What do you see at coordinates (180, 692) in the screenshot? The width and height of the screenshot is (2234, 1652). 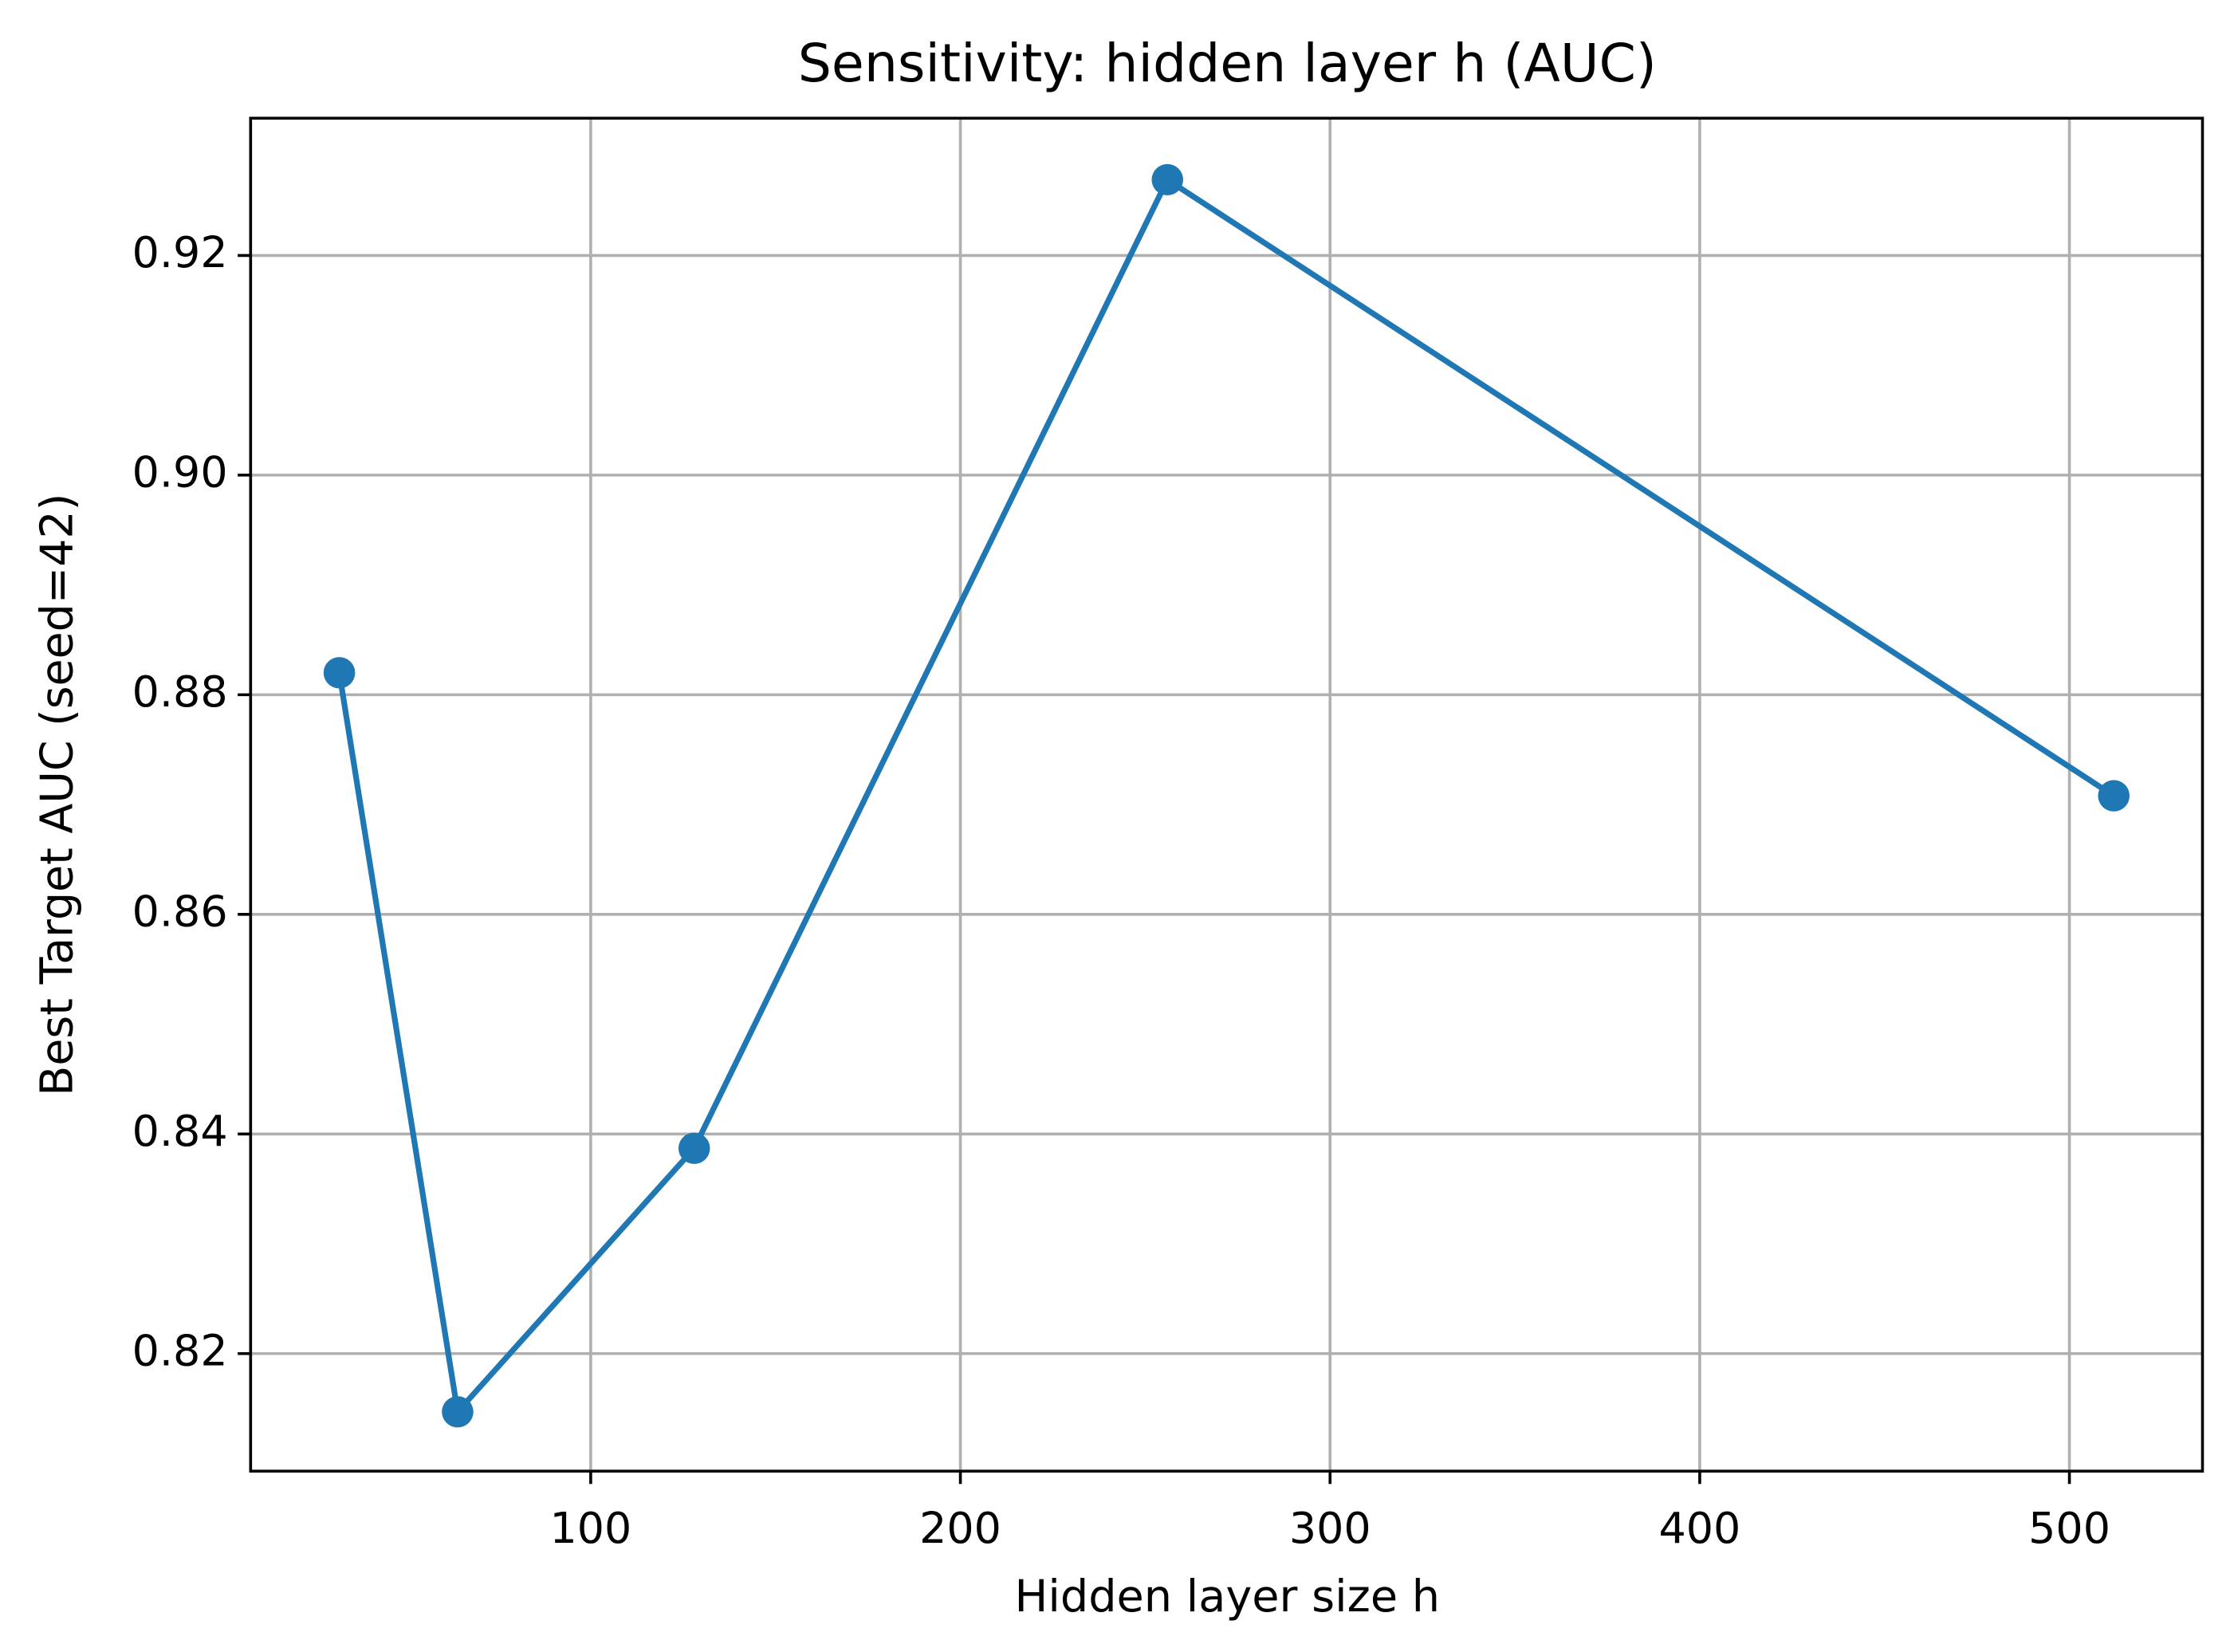 I see `y-tick-label: 0.88` at bounding box center [180, 692].